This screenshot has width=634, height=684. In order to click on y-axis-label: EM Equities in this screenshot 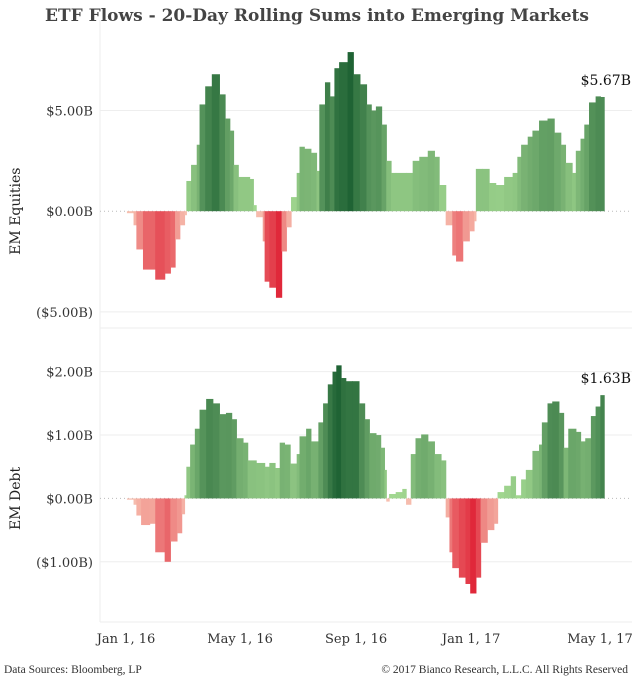, I will do `click(16, 211)`.